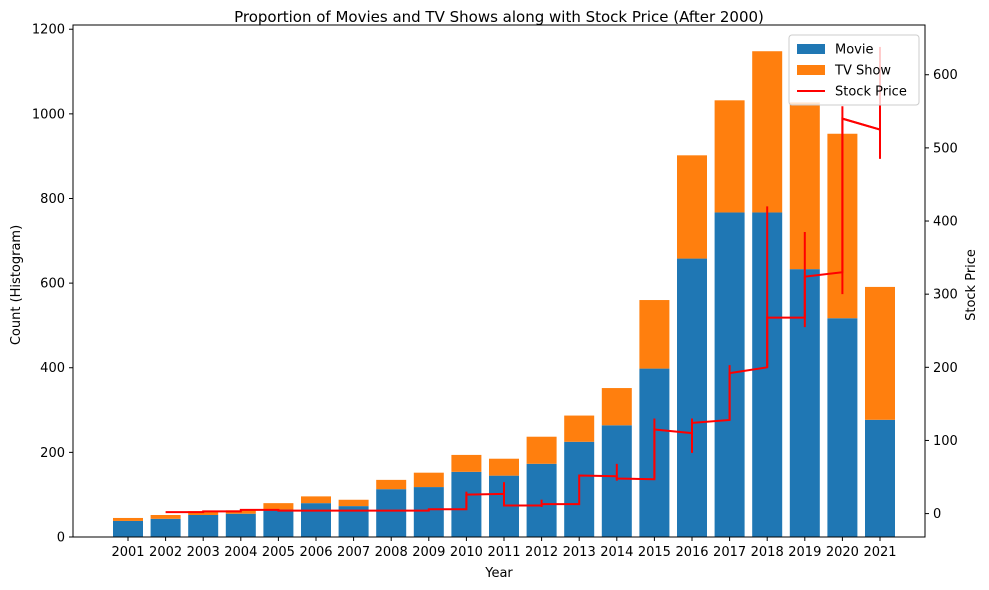 The width and height of the screenshot is (989, 590). I want to click on y2-tick-label: 0, so click(937, 514).